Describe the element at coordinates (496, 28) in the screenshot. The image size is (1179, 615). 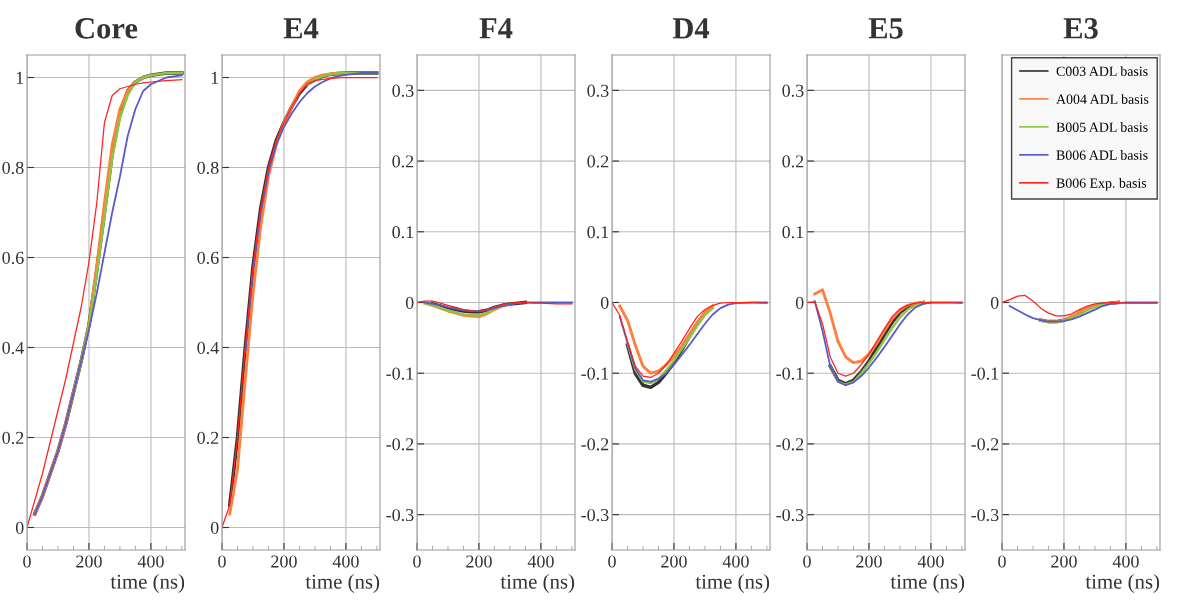
I see `chart-title: F4` at that location.